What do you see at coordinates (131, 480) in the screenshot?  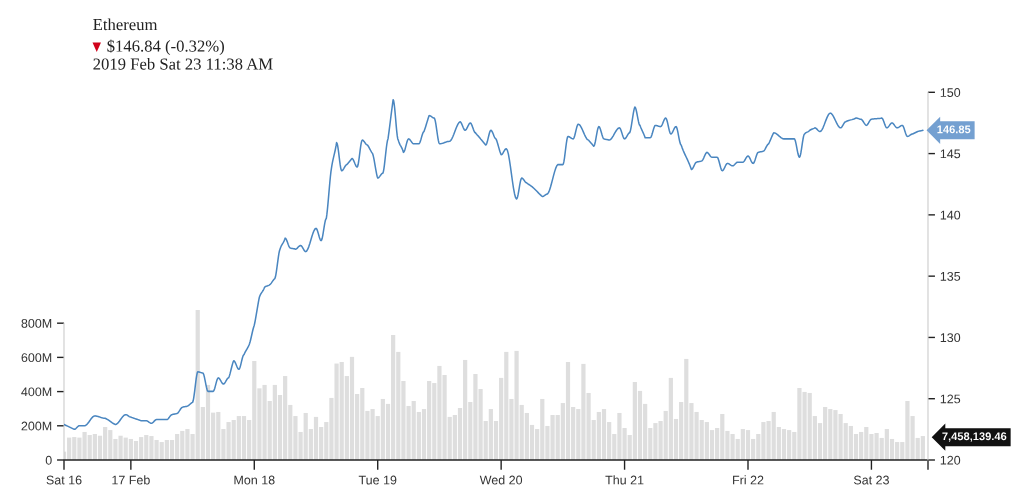 I see `x-tick-label: 17 Feb` at bounding box center [131, 480].